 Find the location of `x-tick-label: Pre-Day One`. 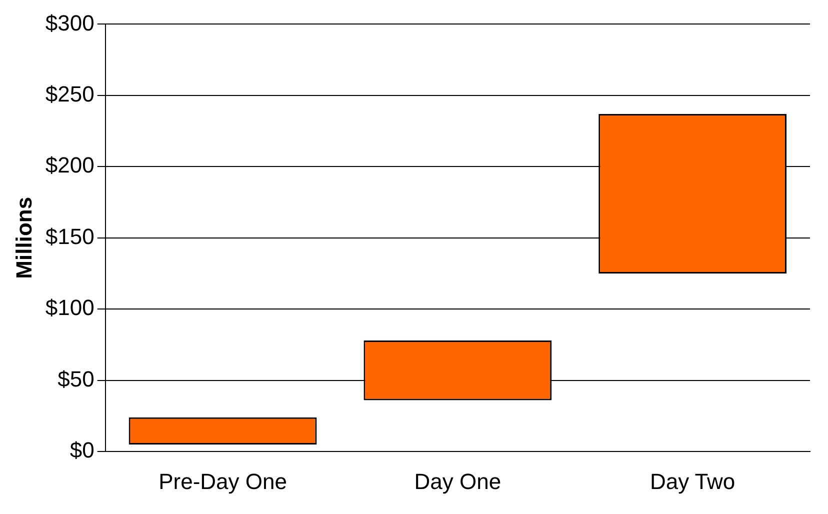

x-tick-label: Pre-Day One is located at coordinates (222, 481).